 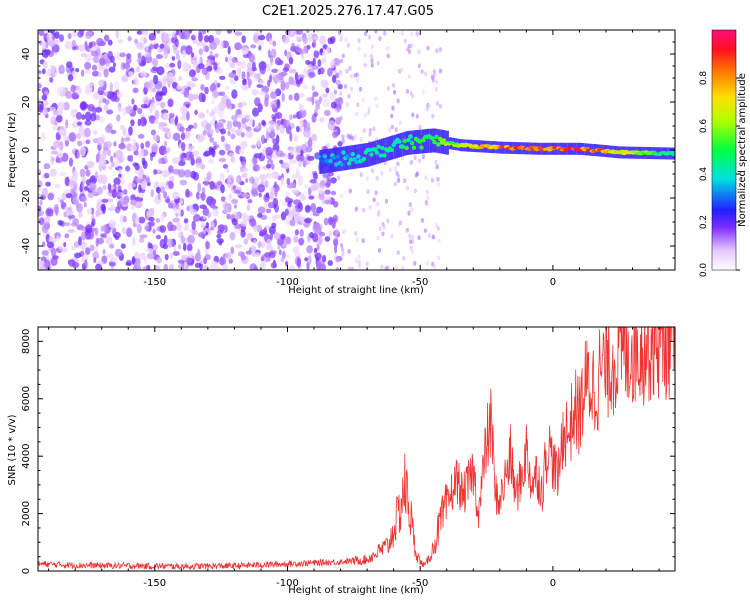 What do you see at coordinates (26, 246) in the screenshot?
I see `spectrogram-ytick-label: -40` at bounding box center [26, 246].